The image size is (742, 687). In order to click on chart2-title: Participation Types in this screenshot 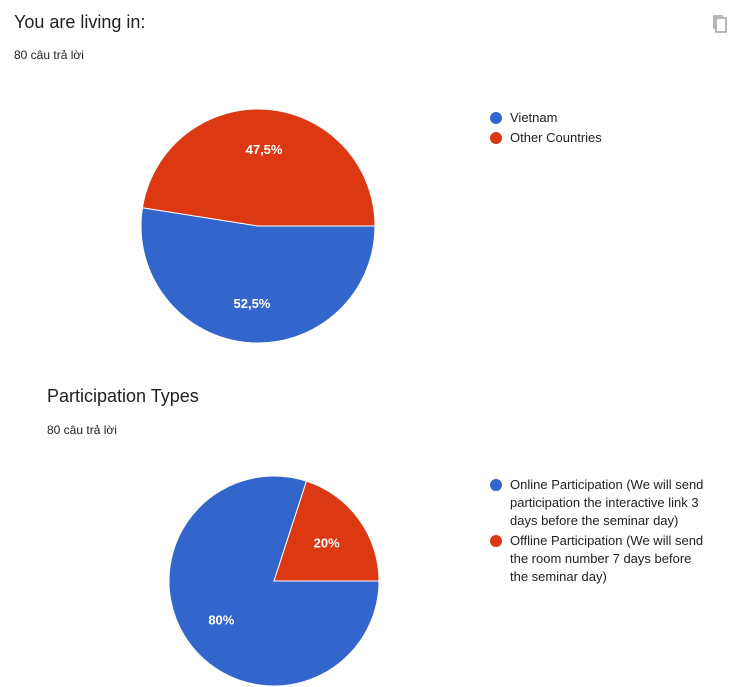, I will do `click(123, 396)`.